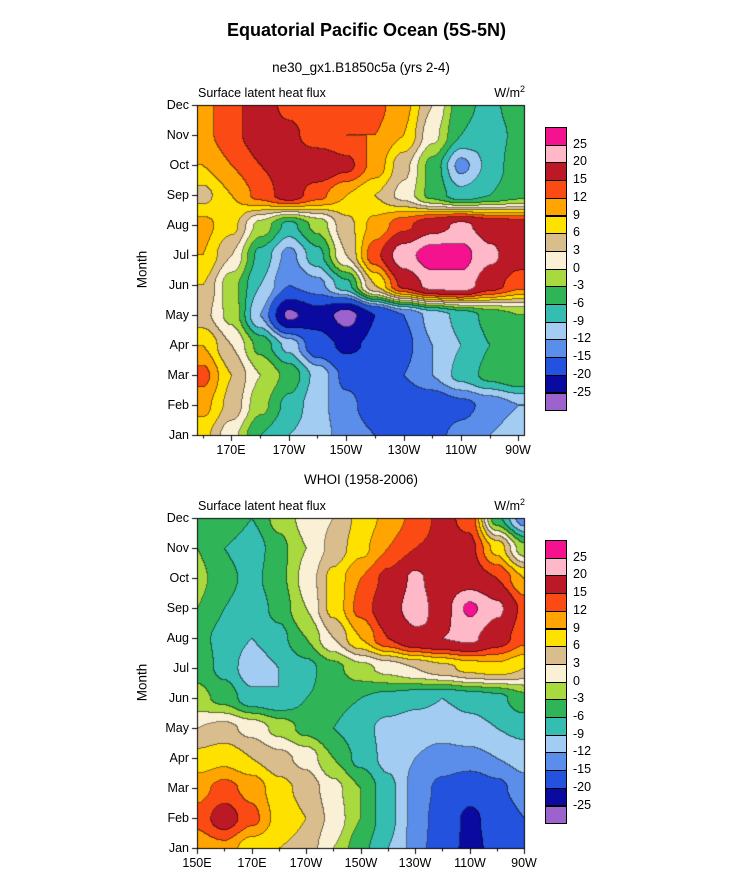 This screenshot has height=890, width=733. I want to click on colorbar-tick-label: -3, so click(579, 285).